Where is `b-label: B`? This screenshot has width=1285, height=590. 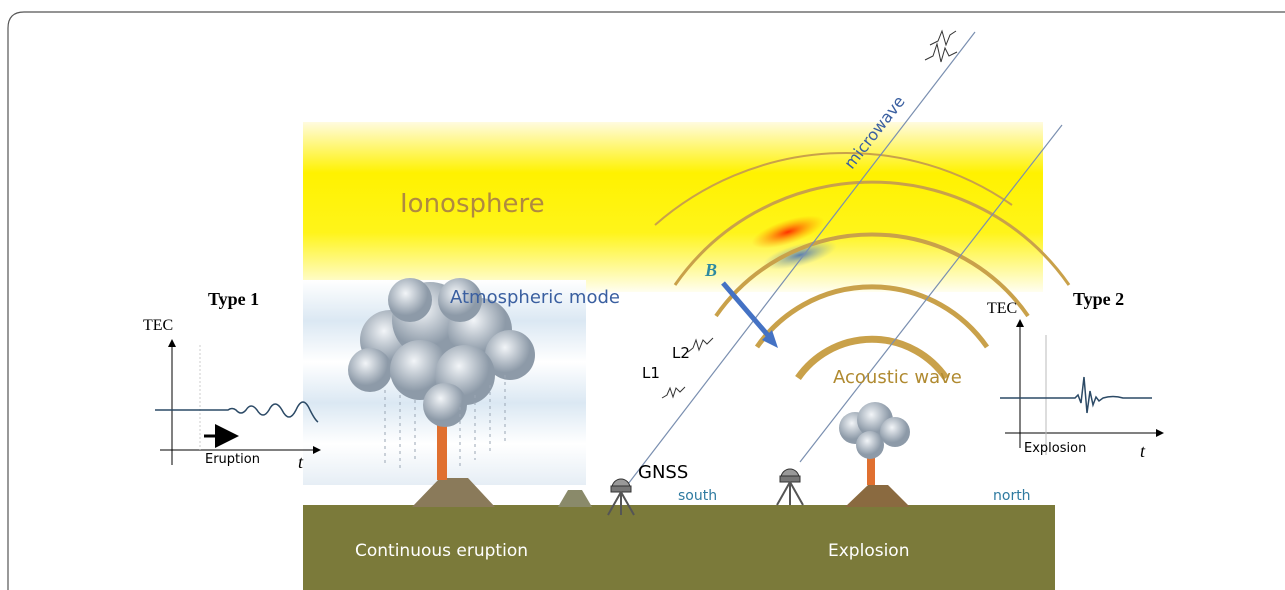
b-label: B is located at coordinates (710, 270).